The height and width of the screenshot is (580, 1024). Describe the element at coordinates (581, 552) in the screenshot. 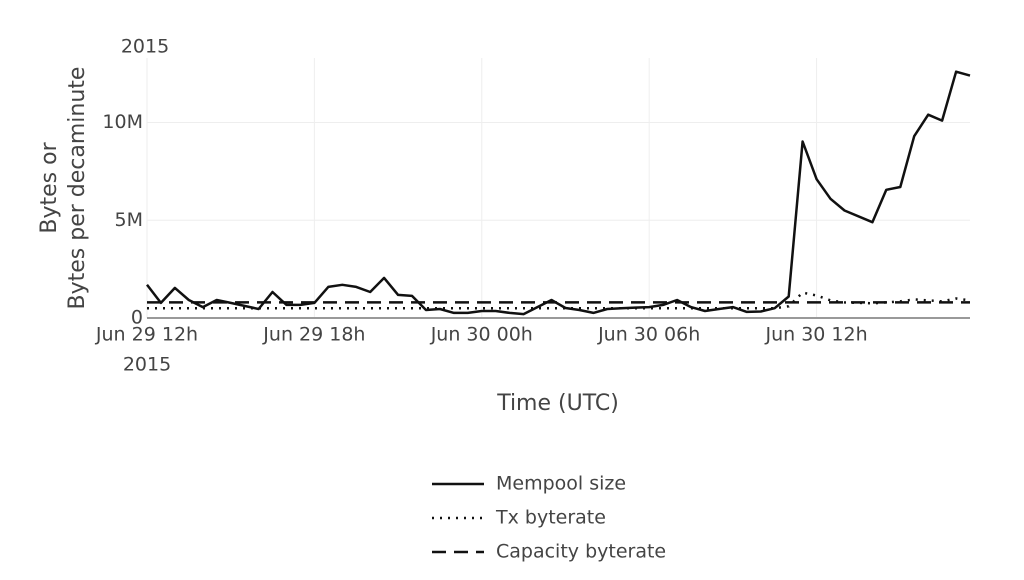

I see `legend-label: Capacity byterate` at that location.